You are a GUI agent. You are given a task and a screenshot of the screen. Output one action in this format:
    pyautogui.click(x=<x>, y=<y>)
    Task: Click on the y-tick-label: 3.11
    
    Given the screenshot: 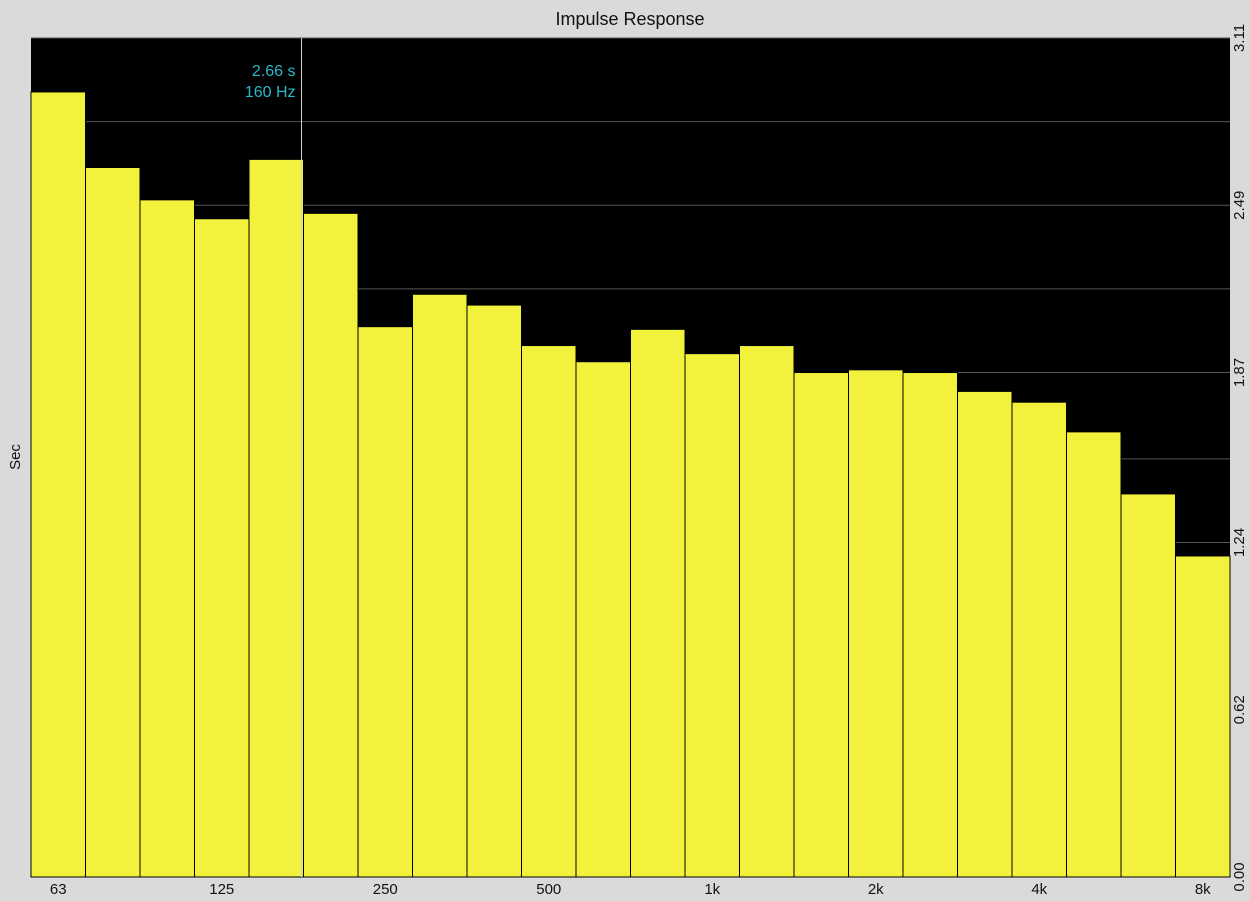 What is the action you would take?
    pyautogui.click(x=1239, y=38)
    